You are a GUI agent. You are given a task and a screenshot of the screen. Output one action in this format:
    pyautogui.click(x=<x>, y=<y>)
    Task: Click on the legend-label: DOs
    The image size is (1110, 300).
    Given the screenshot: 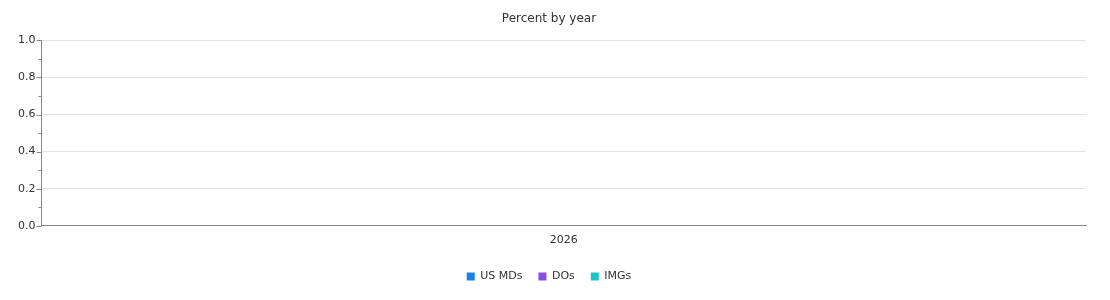 What is the action you would take?
    pyautogui.click(x=563, y=276)
    